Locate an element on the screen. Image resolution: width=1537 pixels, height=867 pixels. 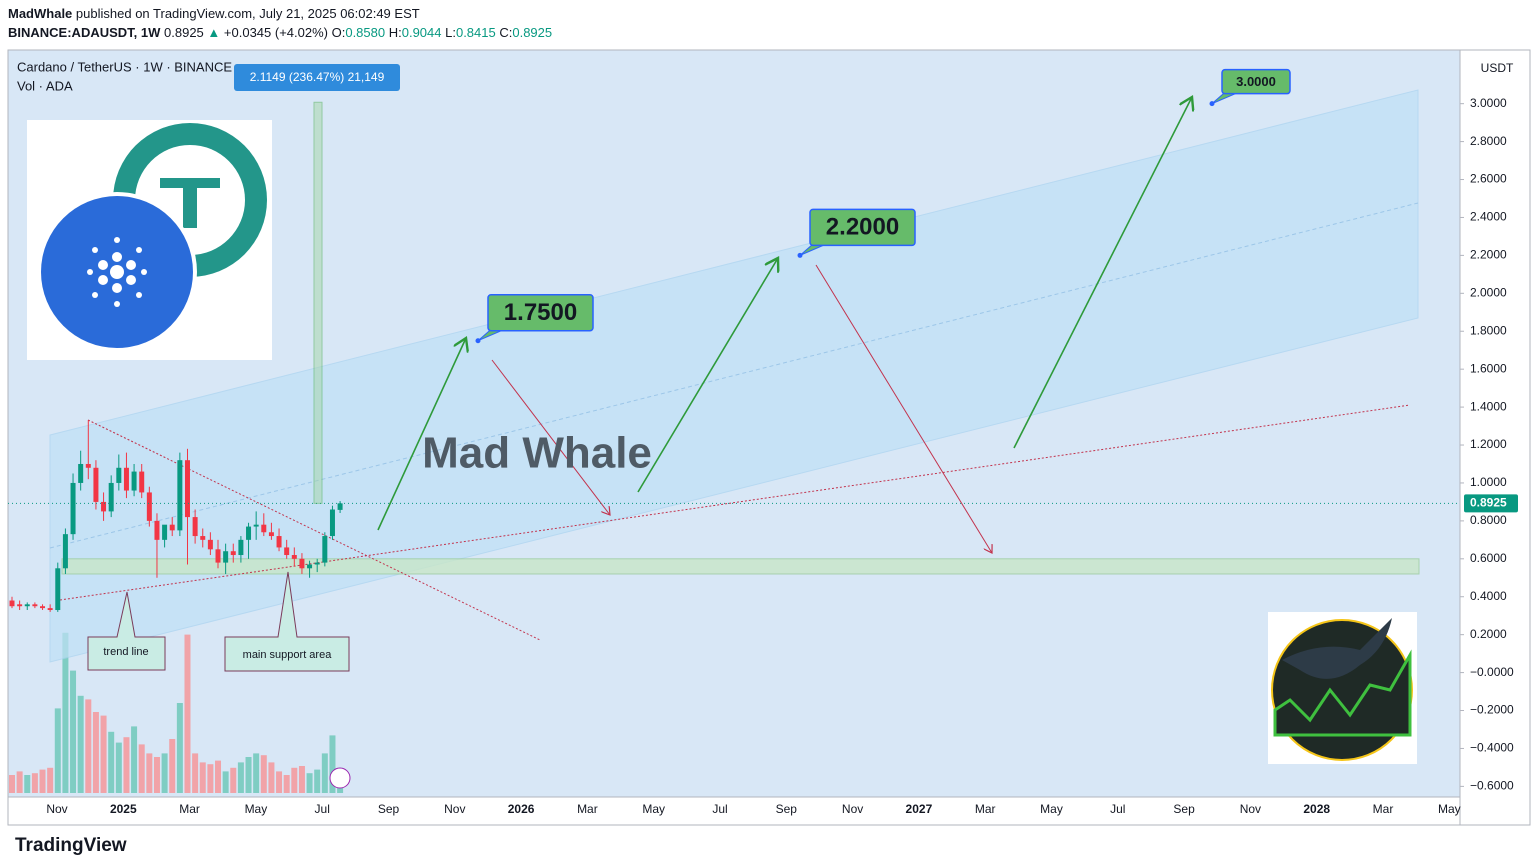
y-tick-label: 2.8000 is located at coordinates (1488, 141).